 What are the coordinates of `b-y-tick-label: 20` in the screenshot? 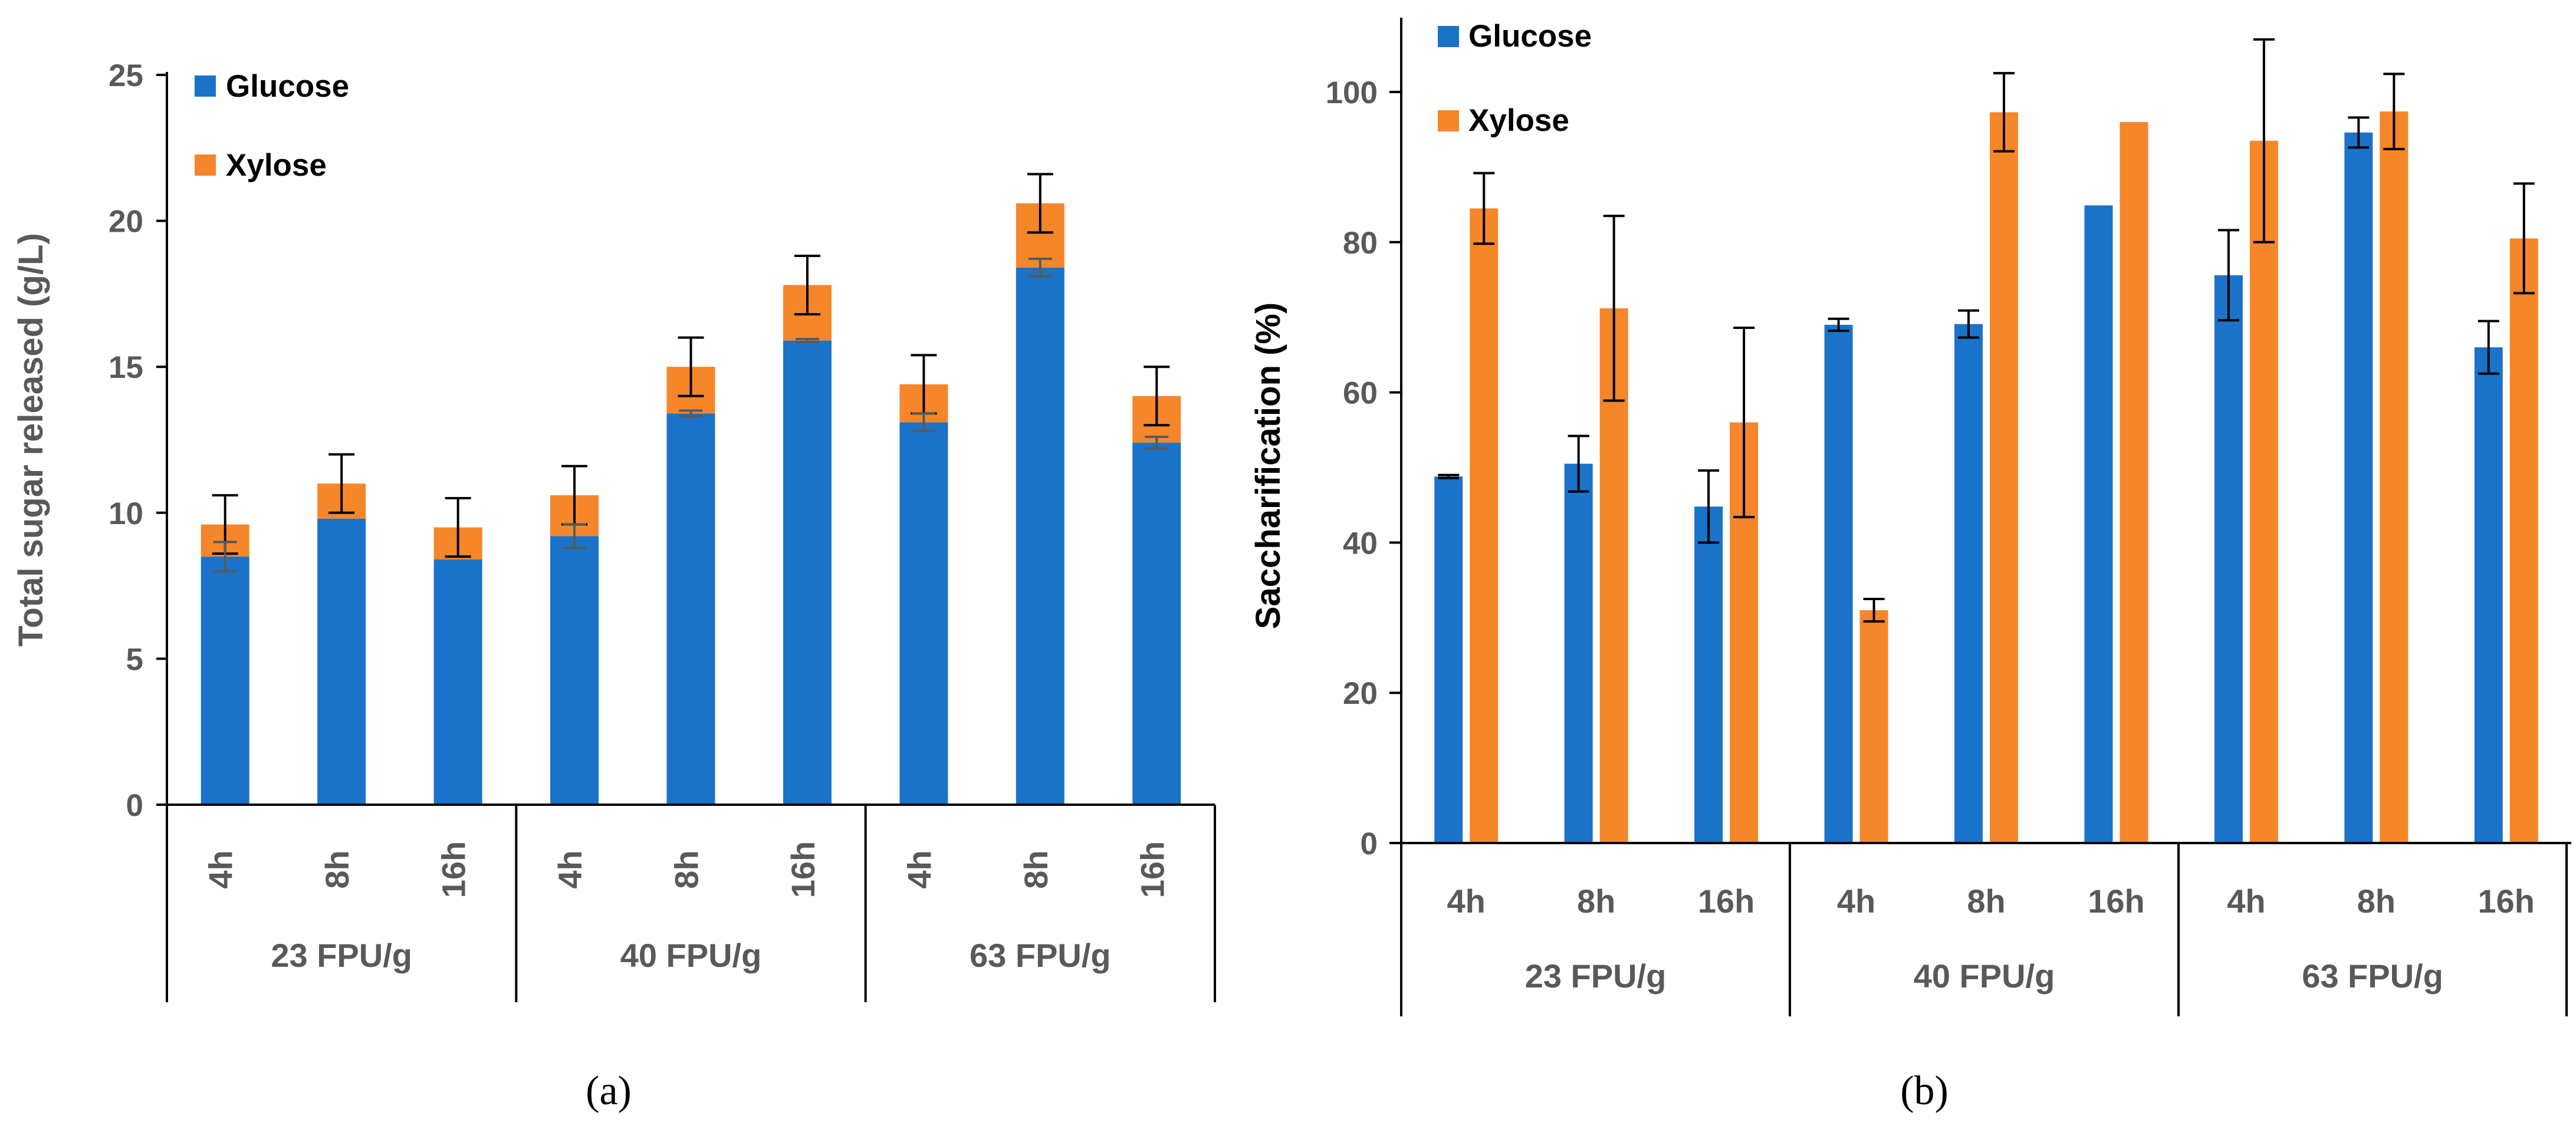 It's located at (1360, 693).